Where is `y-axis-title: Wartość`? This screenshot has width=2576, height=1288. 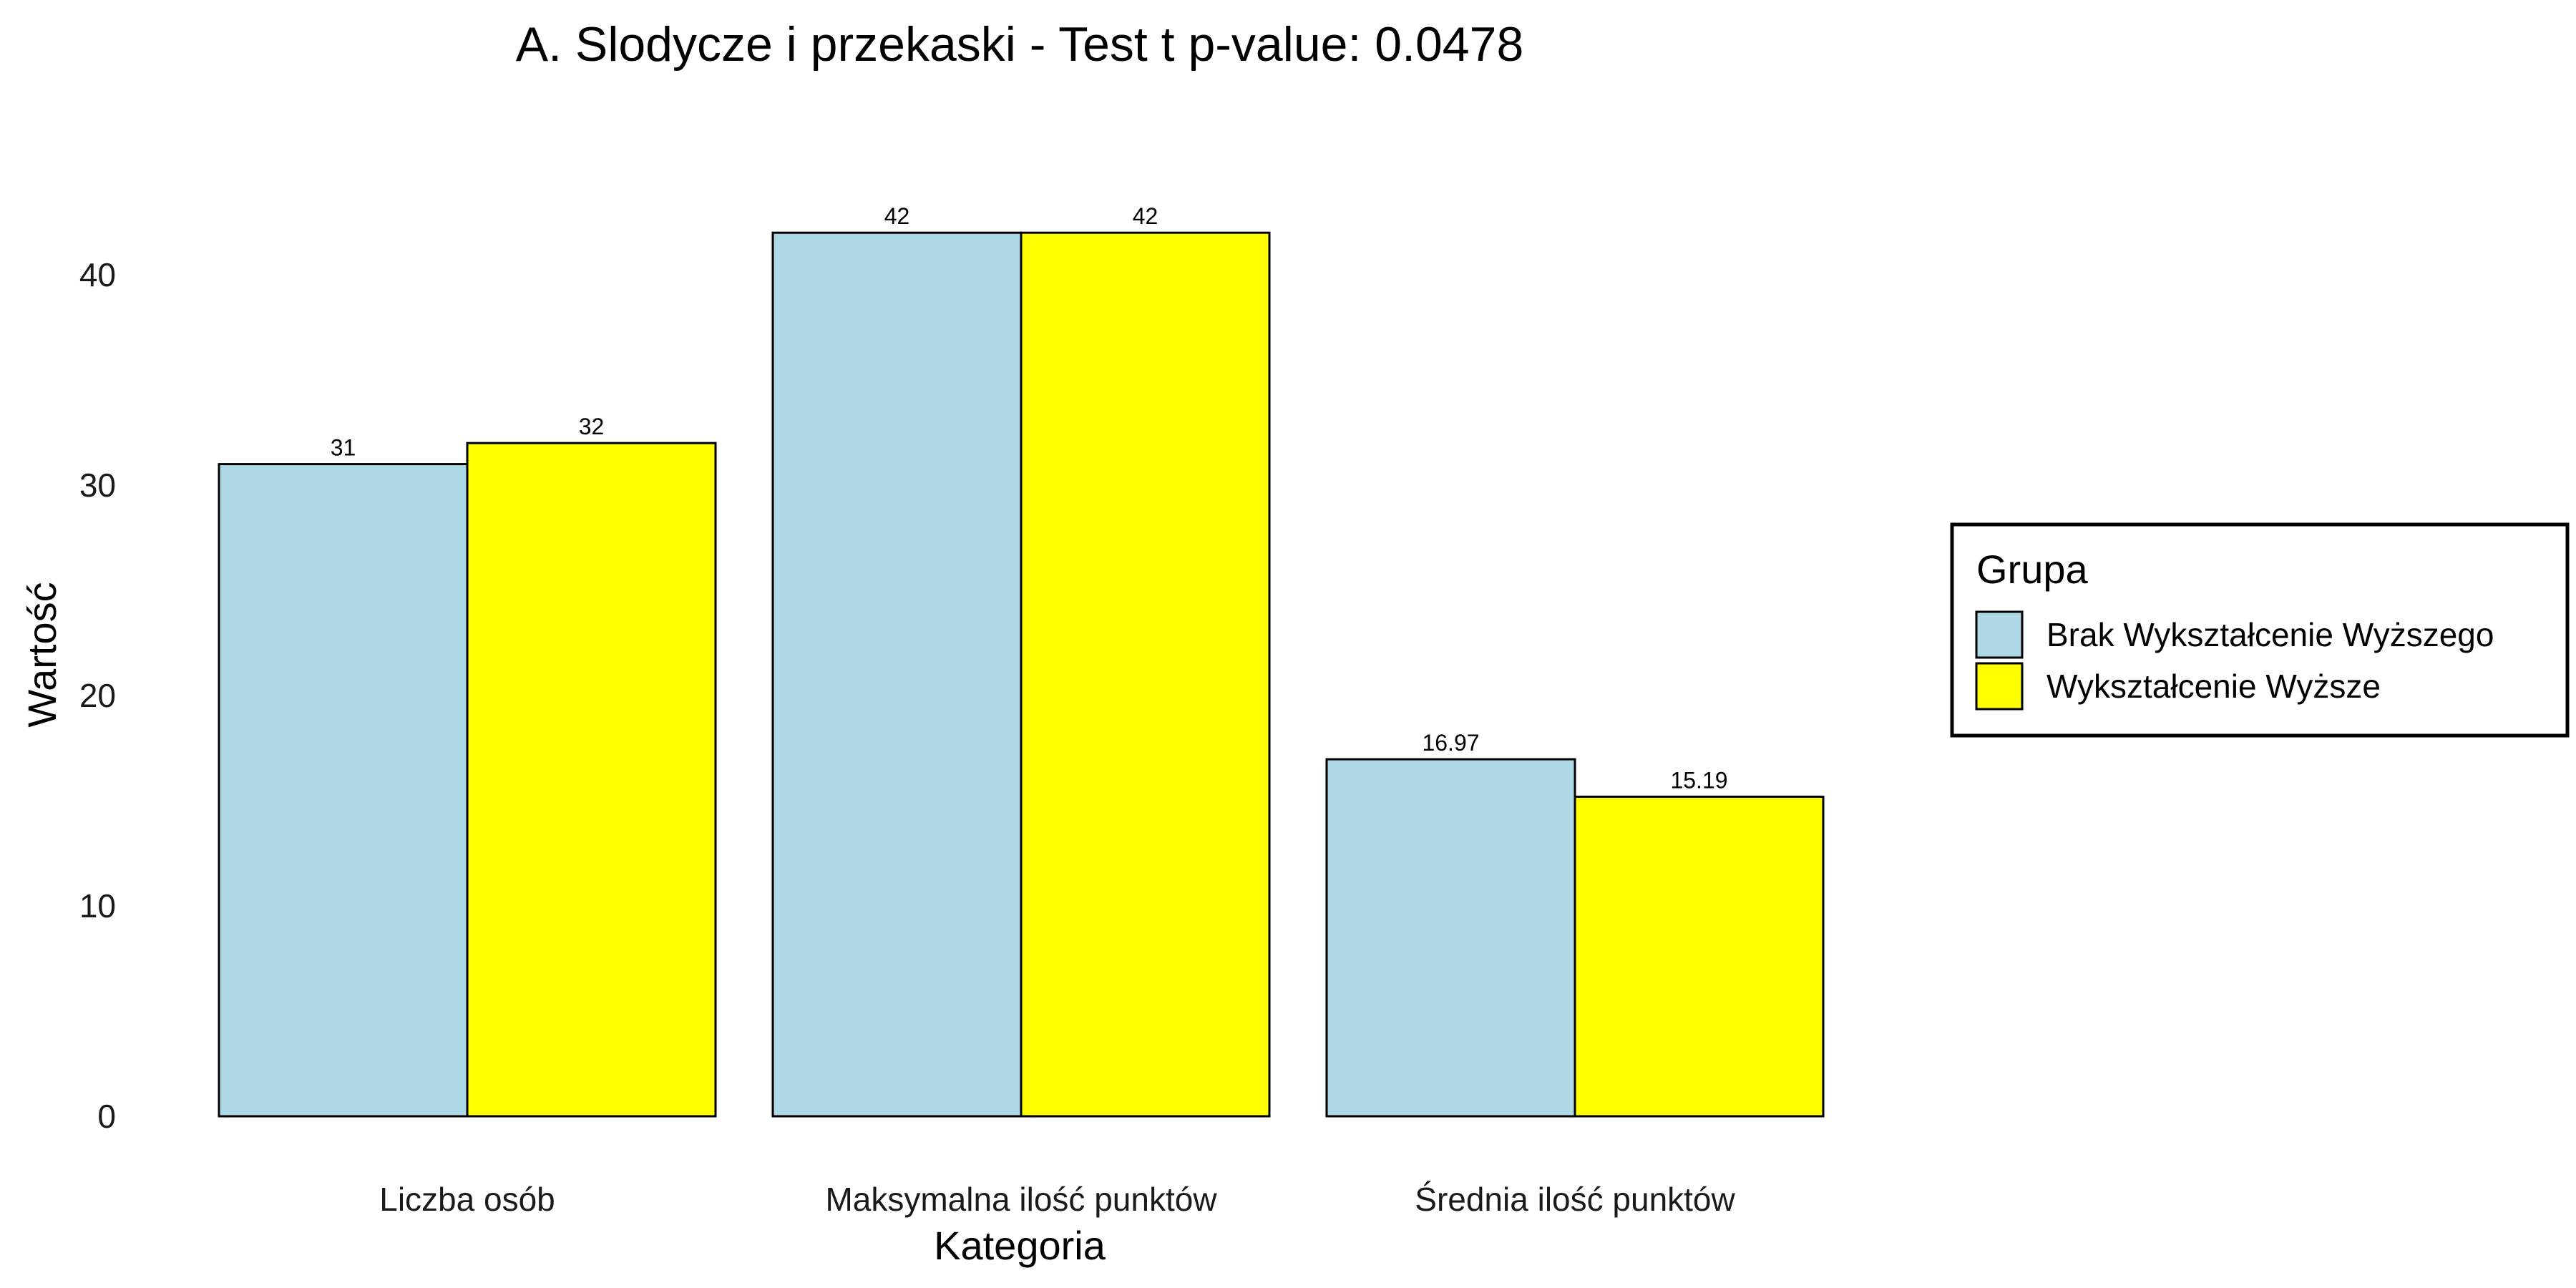
y-axis-title: Wartość is located at coordinates (41, 654).